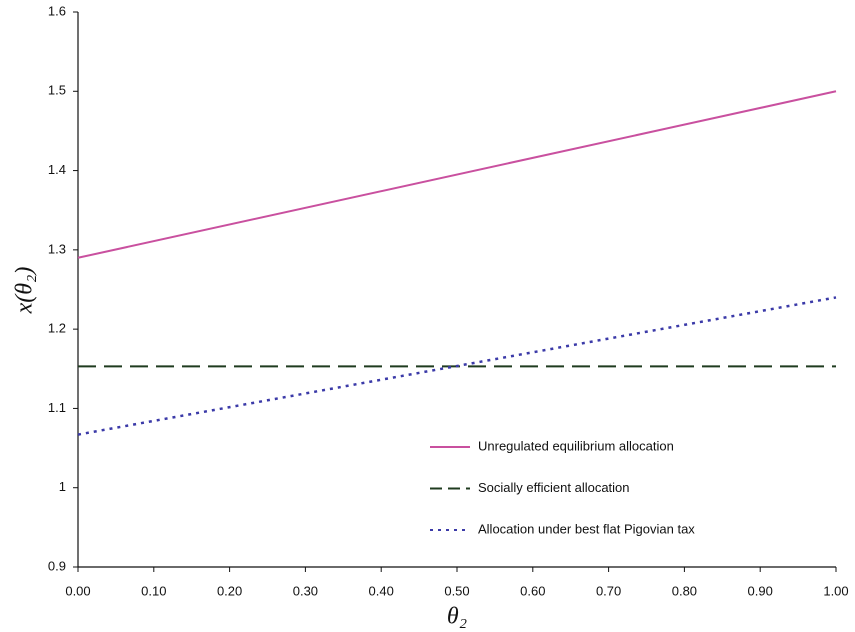  I want to click on x-tick-label: 0.20, so click(229, 590).